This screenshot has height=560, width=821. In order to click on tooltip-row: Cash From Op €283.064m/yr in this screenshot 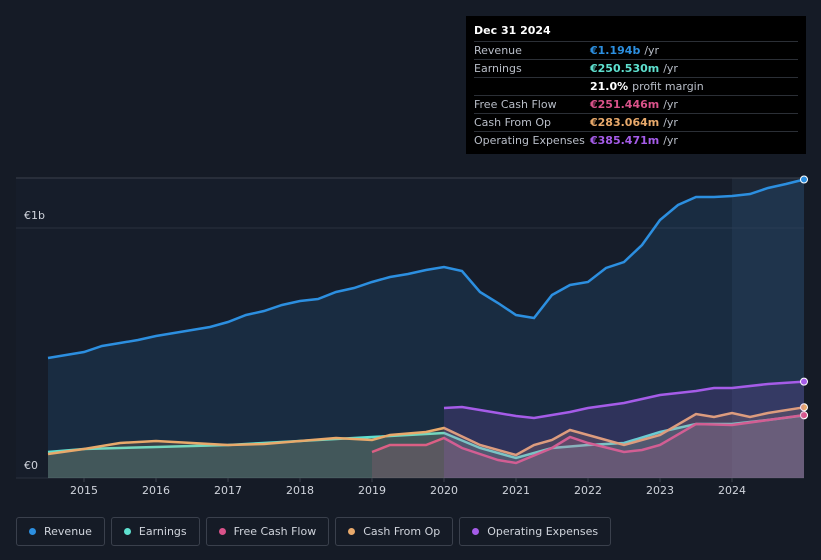, I will do `click(636, 122)`.